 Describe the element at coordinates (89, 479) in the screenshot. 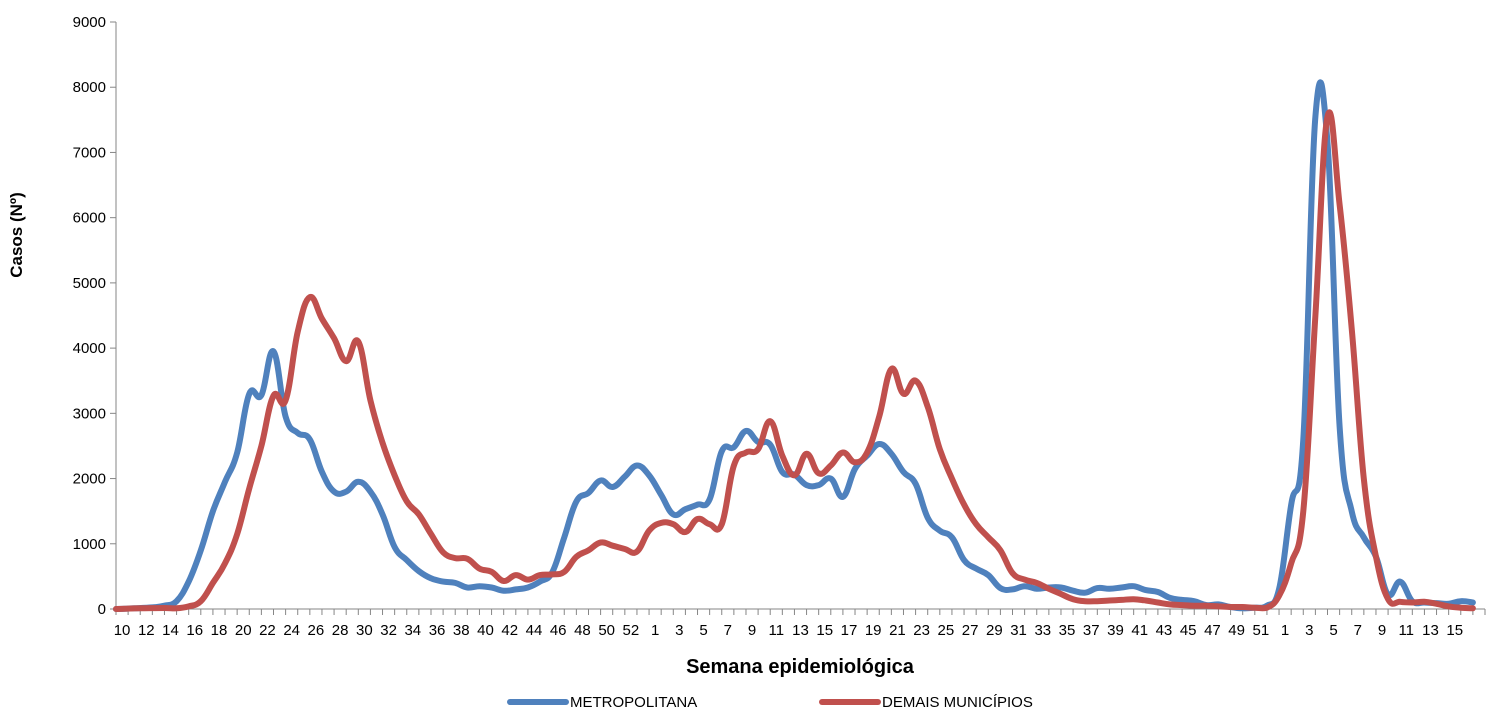

I see `y-tick-label: 2000` at that location.